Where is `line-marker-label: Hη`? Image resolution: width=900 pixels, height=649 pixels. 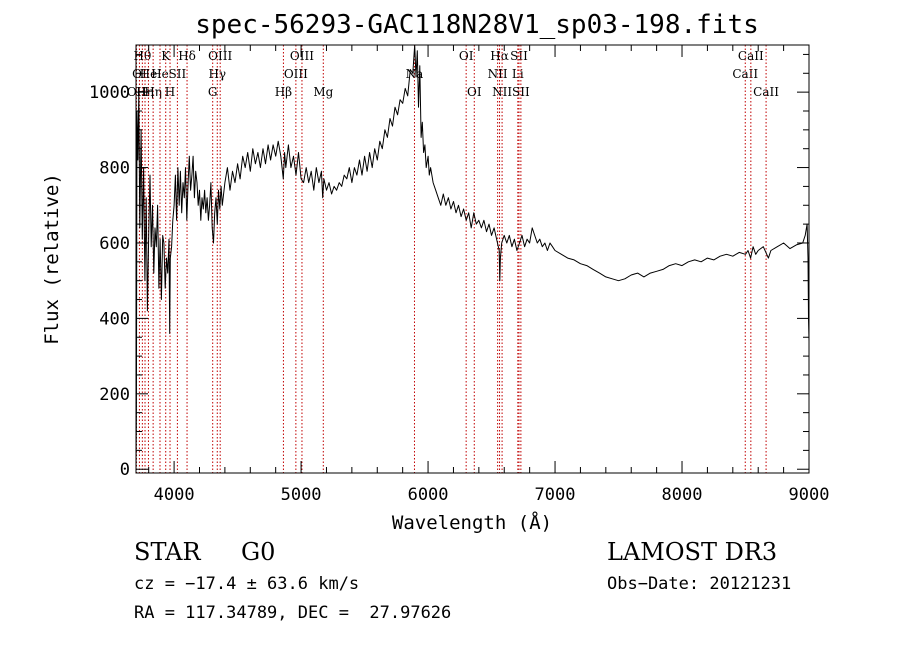
line-marker-label: Hη is located at coordinates (153, 92).